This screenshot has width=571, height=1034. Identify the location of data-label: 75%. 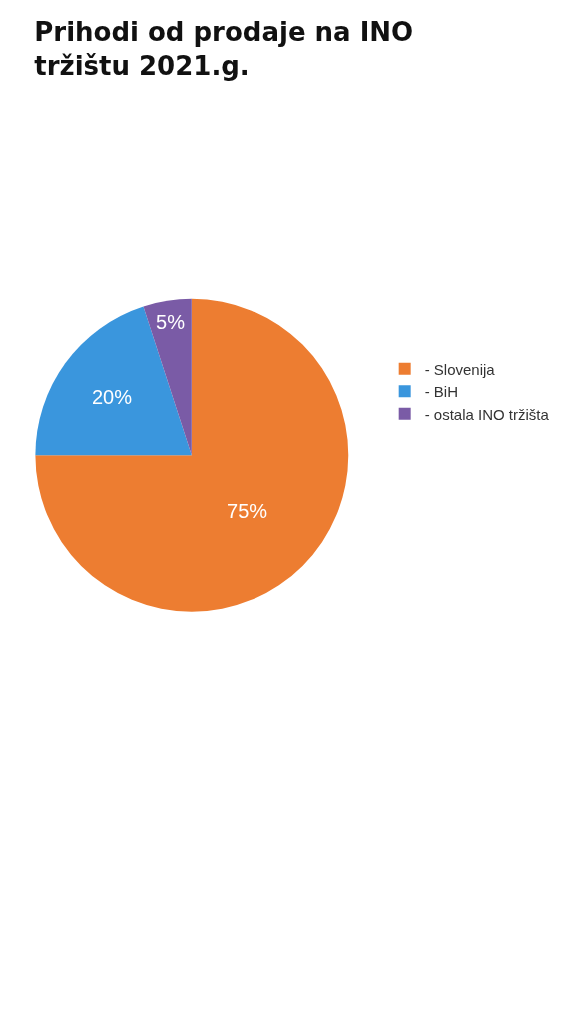
(247, 510).